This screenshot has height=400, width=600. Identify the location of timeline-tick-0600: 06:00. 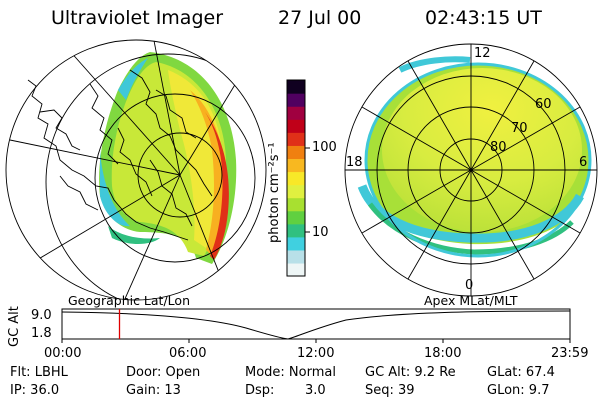
(188, 353).